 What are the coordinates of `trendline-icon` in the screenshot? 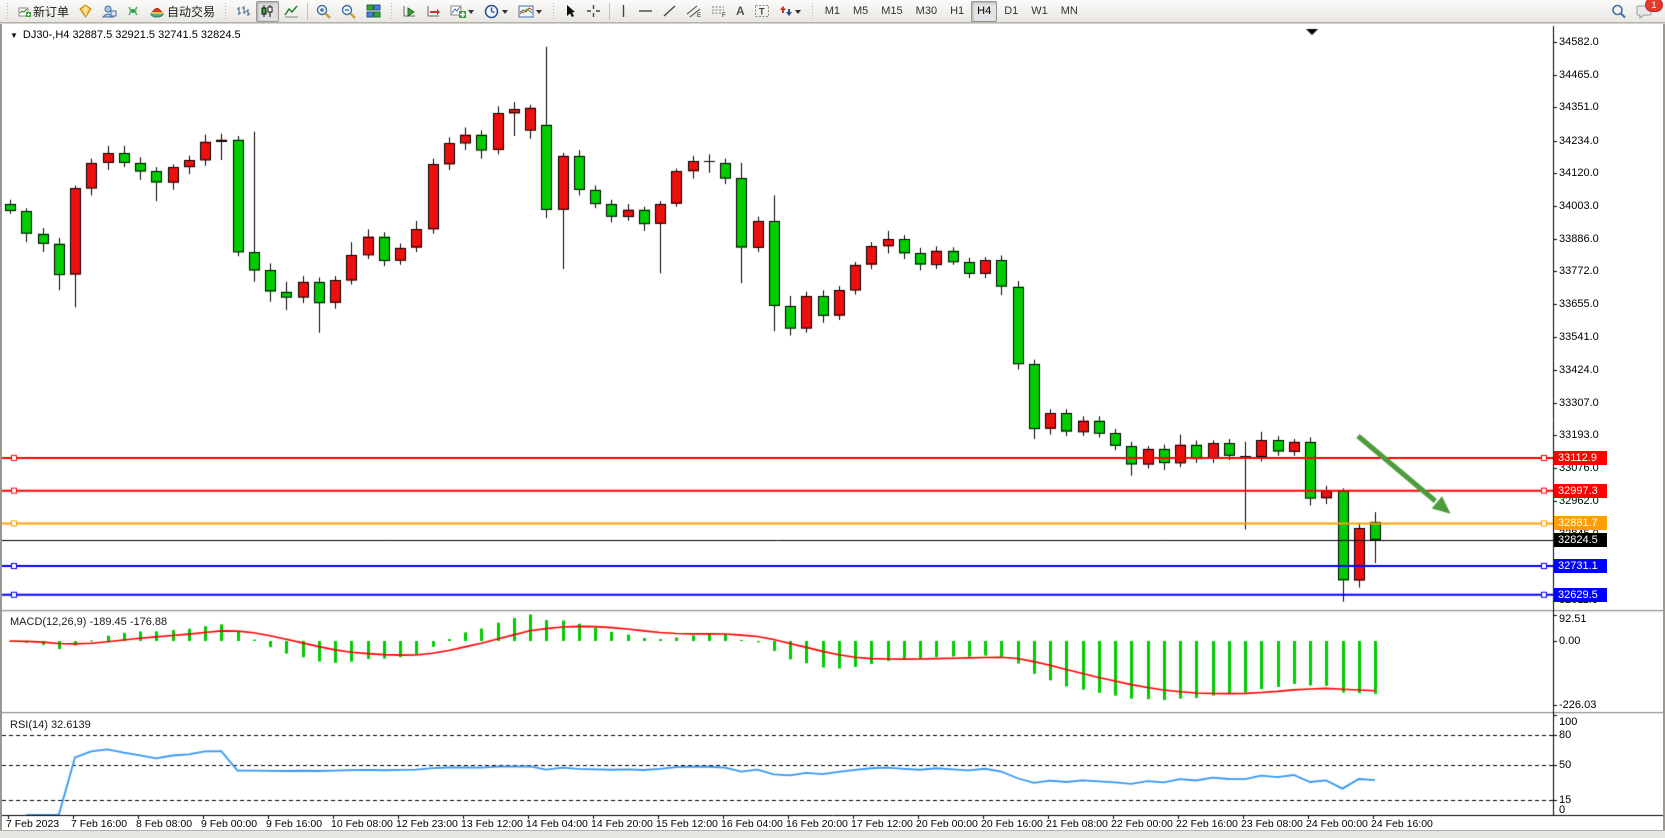 It's located at (669, 11).